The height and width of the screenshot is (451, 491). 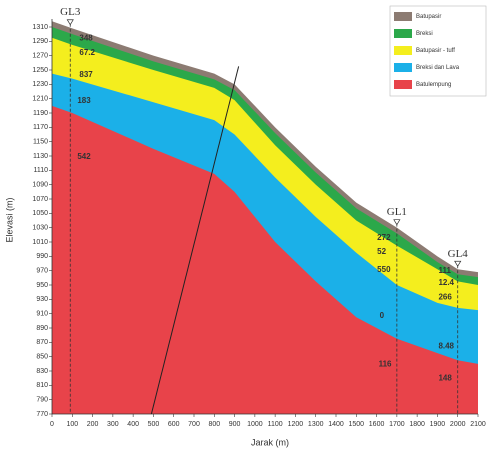 What do you see at coordinates (84, 156) in the screenshot?
I see `annotation: 542` at bounding box center [84, 156].